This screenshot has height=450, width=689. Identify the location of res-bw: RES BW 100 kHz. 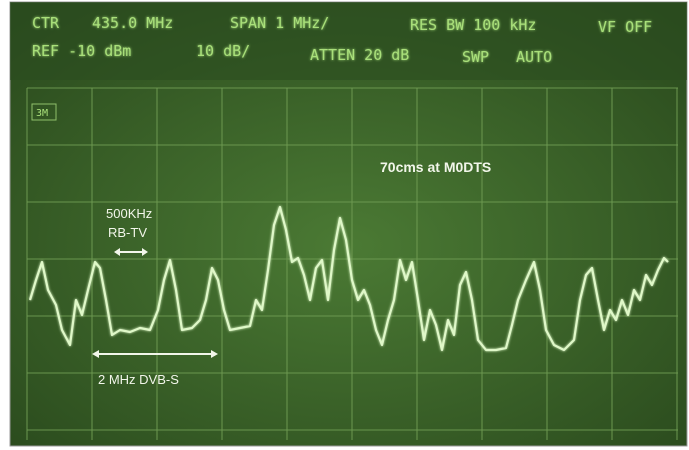
(473, 25).